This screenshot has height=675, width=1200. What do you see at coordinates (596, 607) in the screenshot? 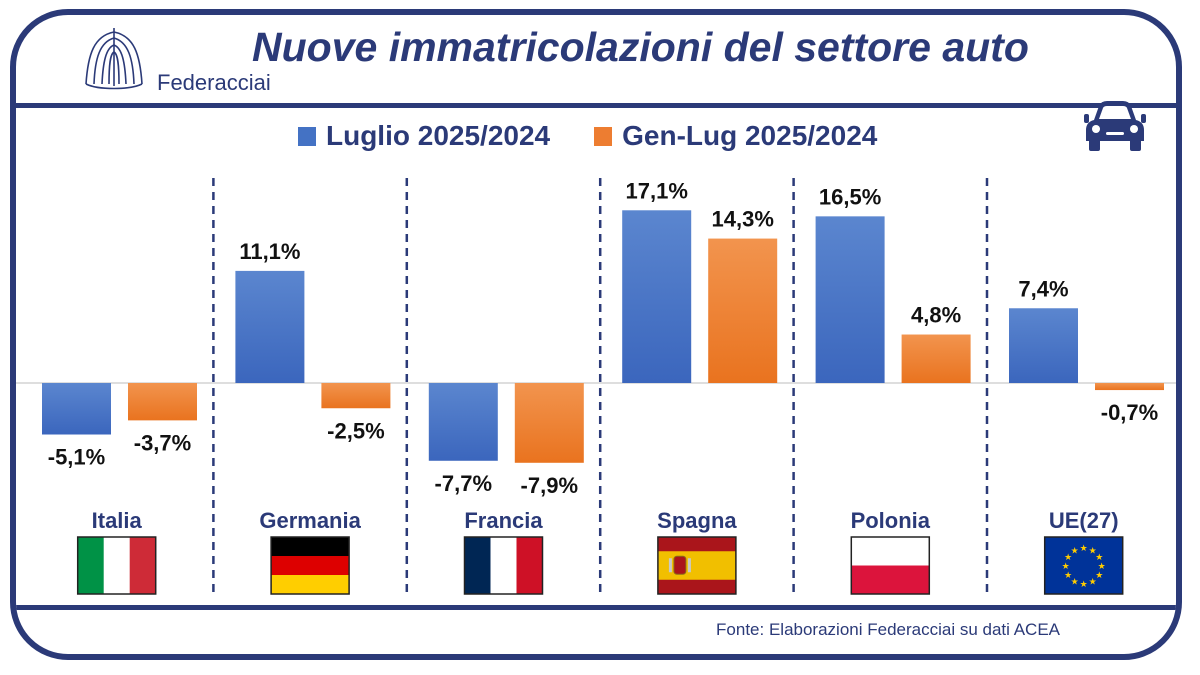
I see `footer-divider` at bounding box center [596, 607].